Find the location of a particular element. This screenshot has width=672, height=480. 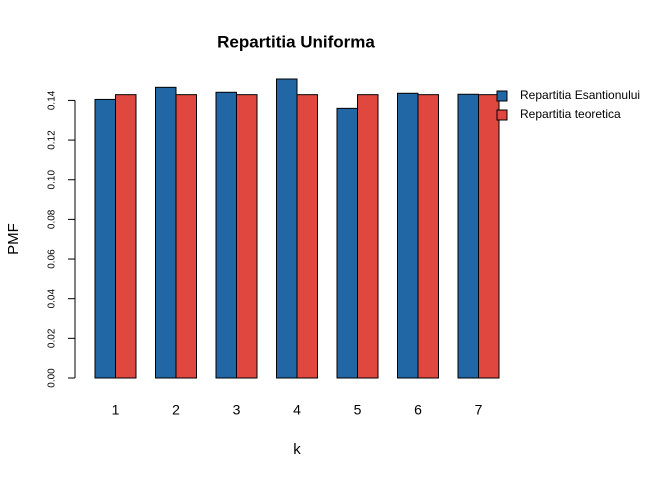

y-tick-label: 0.00 is located at coordinates (52, 378).